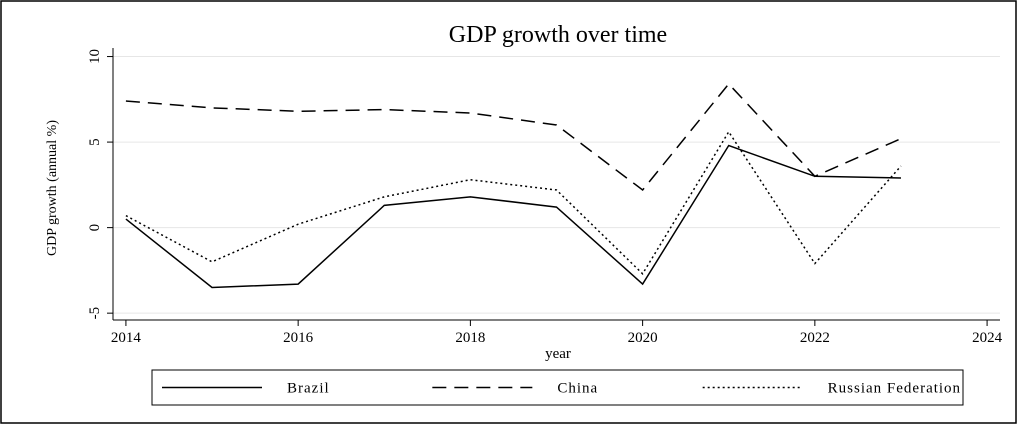  I want to click on y-tick-label: -5, so click(95, 313).